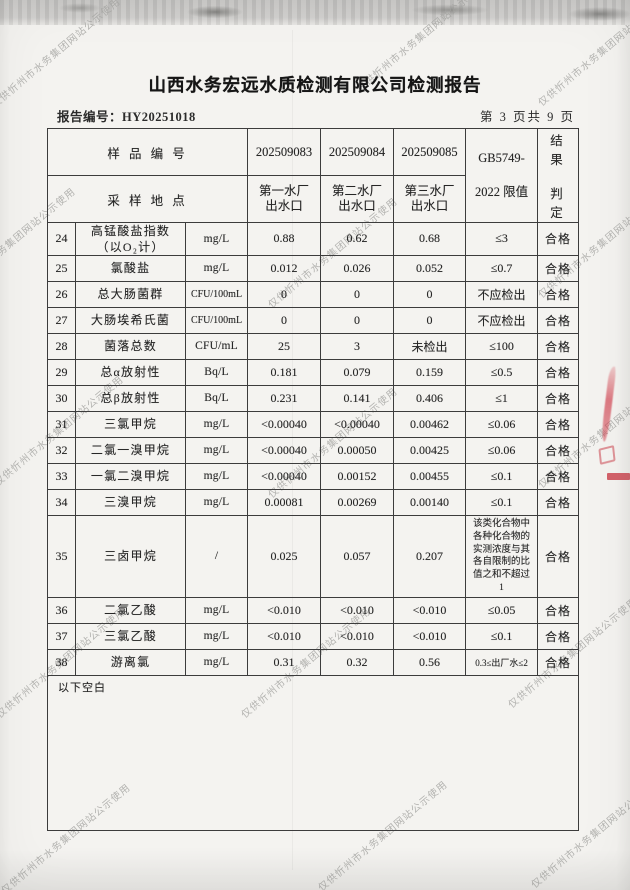  What do you see at coordinates (502, 502) in the screenshot?
I see `limit-cell: ≤0.1` at bounding box center [502, 502].